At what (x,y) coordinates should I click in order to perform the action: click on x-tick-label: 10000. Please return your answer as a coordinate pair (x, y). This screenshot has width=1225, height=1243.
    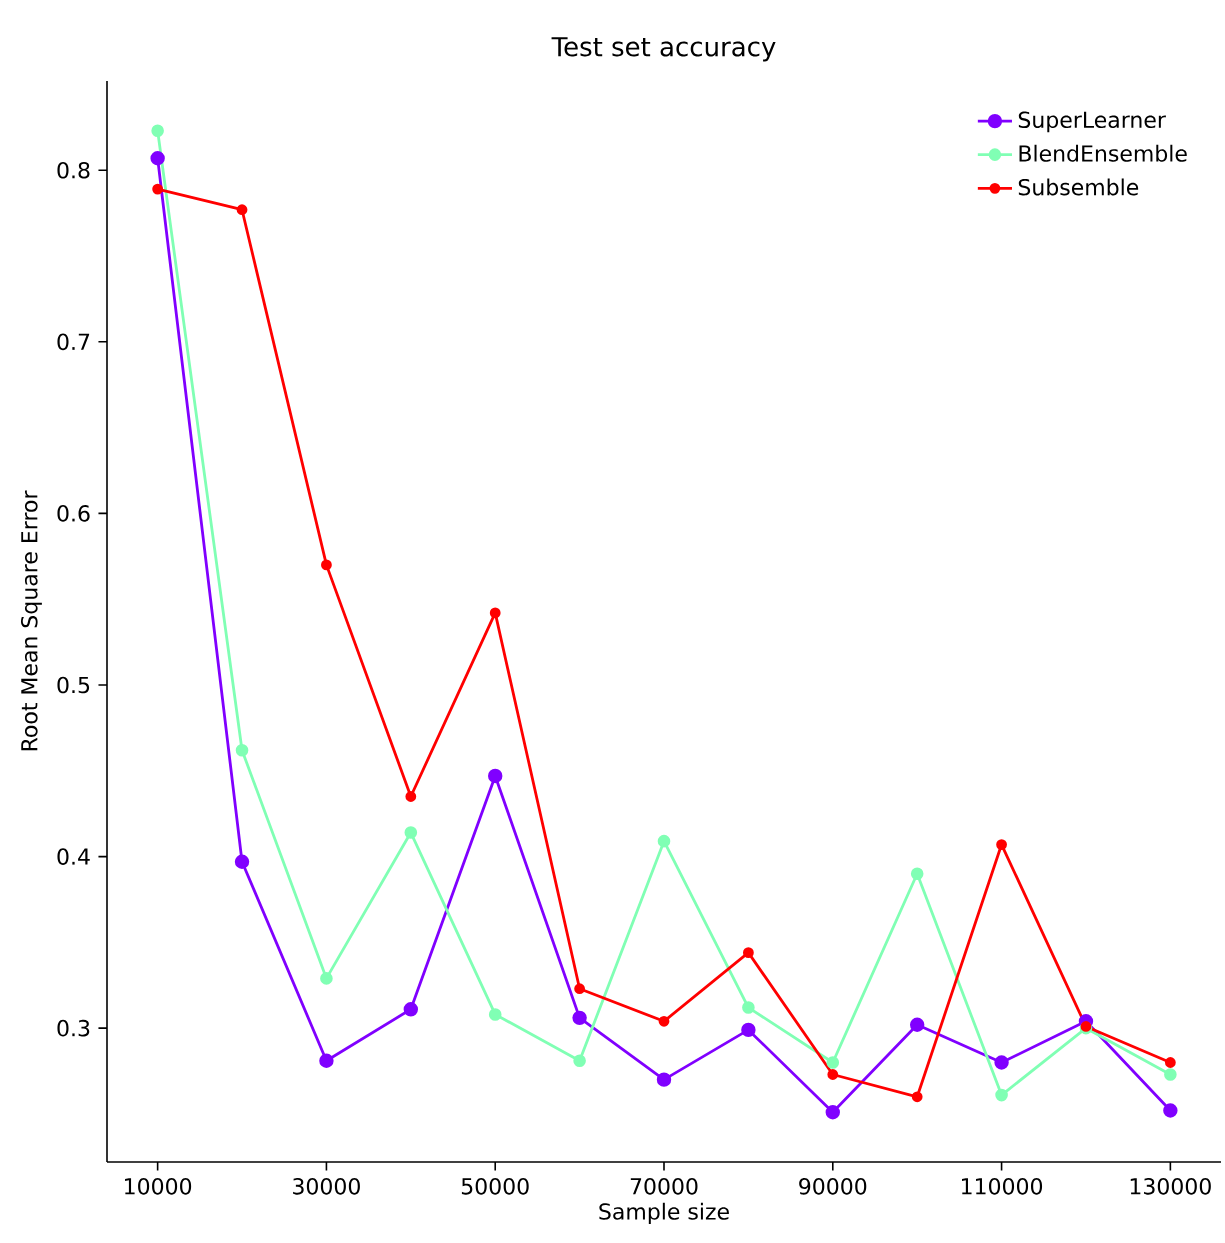
    Looking at the image, I should click on (158, 1186).